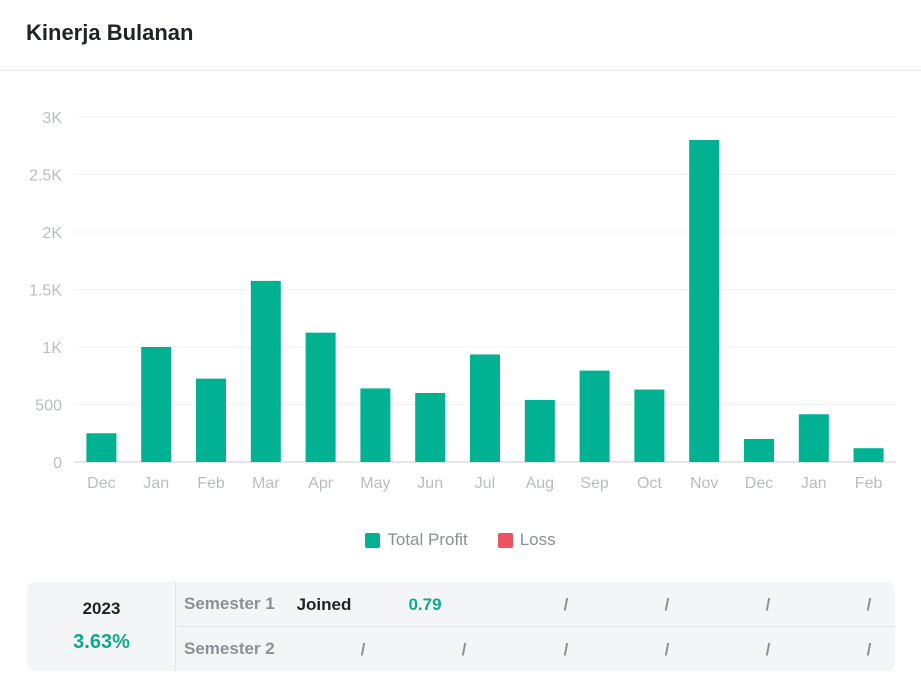  What do you see at coordinates (540, 483) in the screenshot?
I see `x-tick-label: Aug` at bounding box center [540, 483].